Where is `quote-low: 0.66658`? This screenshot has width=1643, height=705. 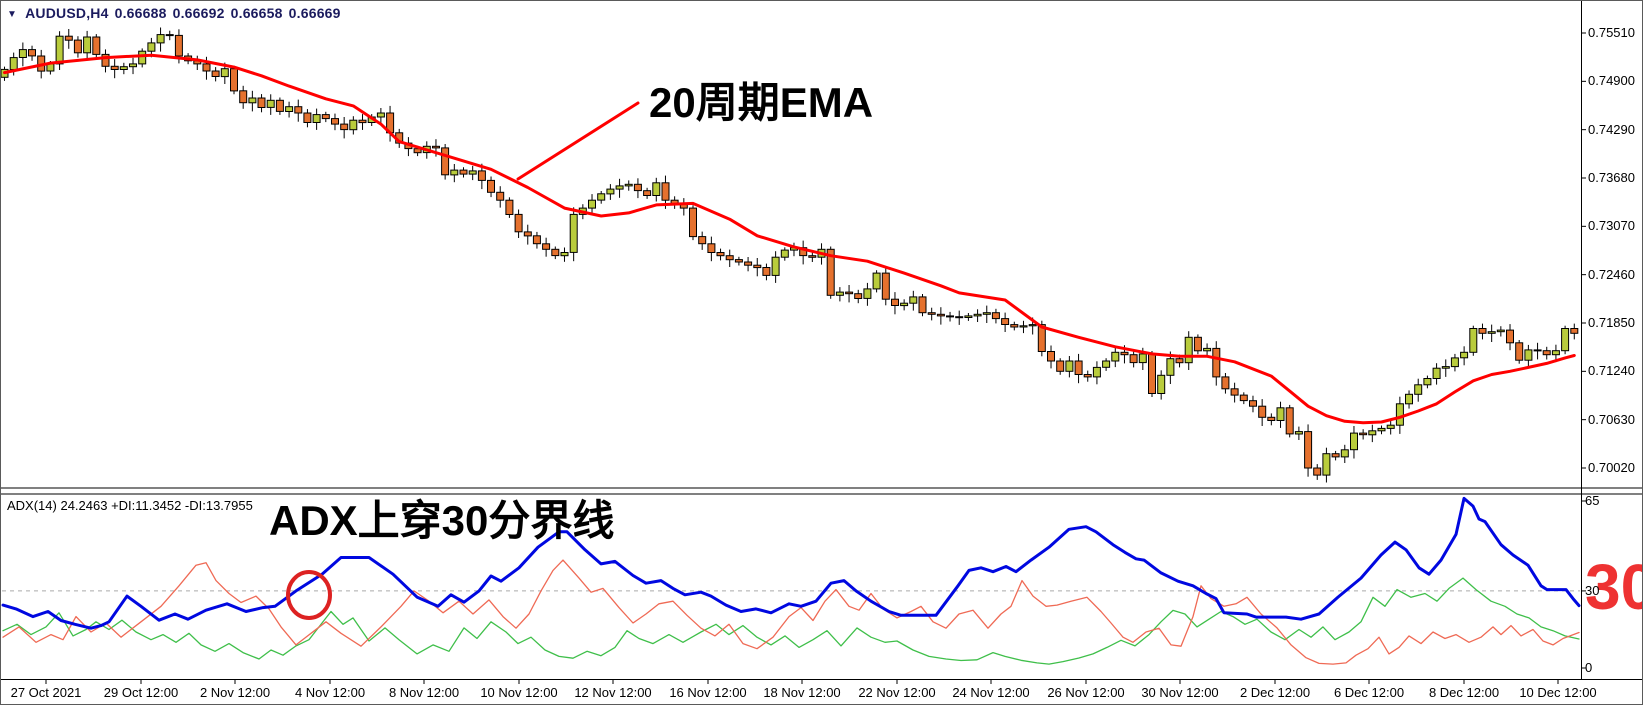 quote-low: 0.66658 is located at coordinates (256, 13).